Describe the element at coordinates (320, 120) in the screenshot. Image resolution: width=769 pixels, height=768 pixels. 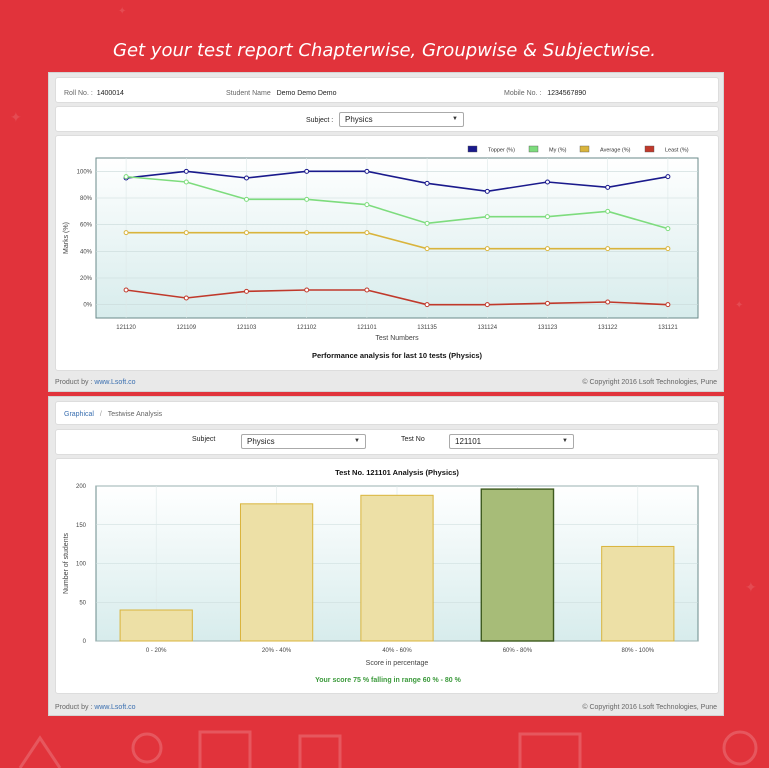
I see `subject-label: Subject :` at that location.